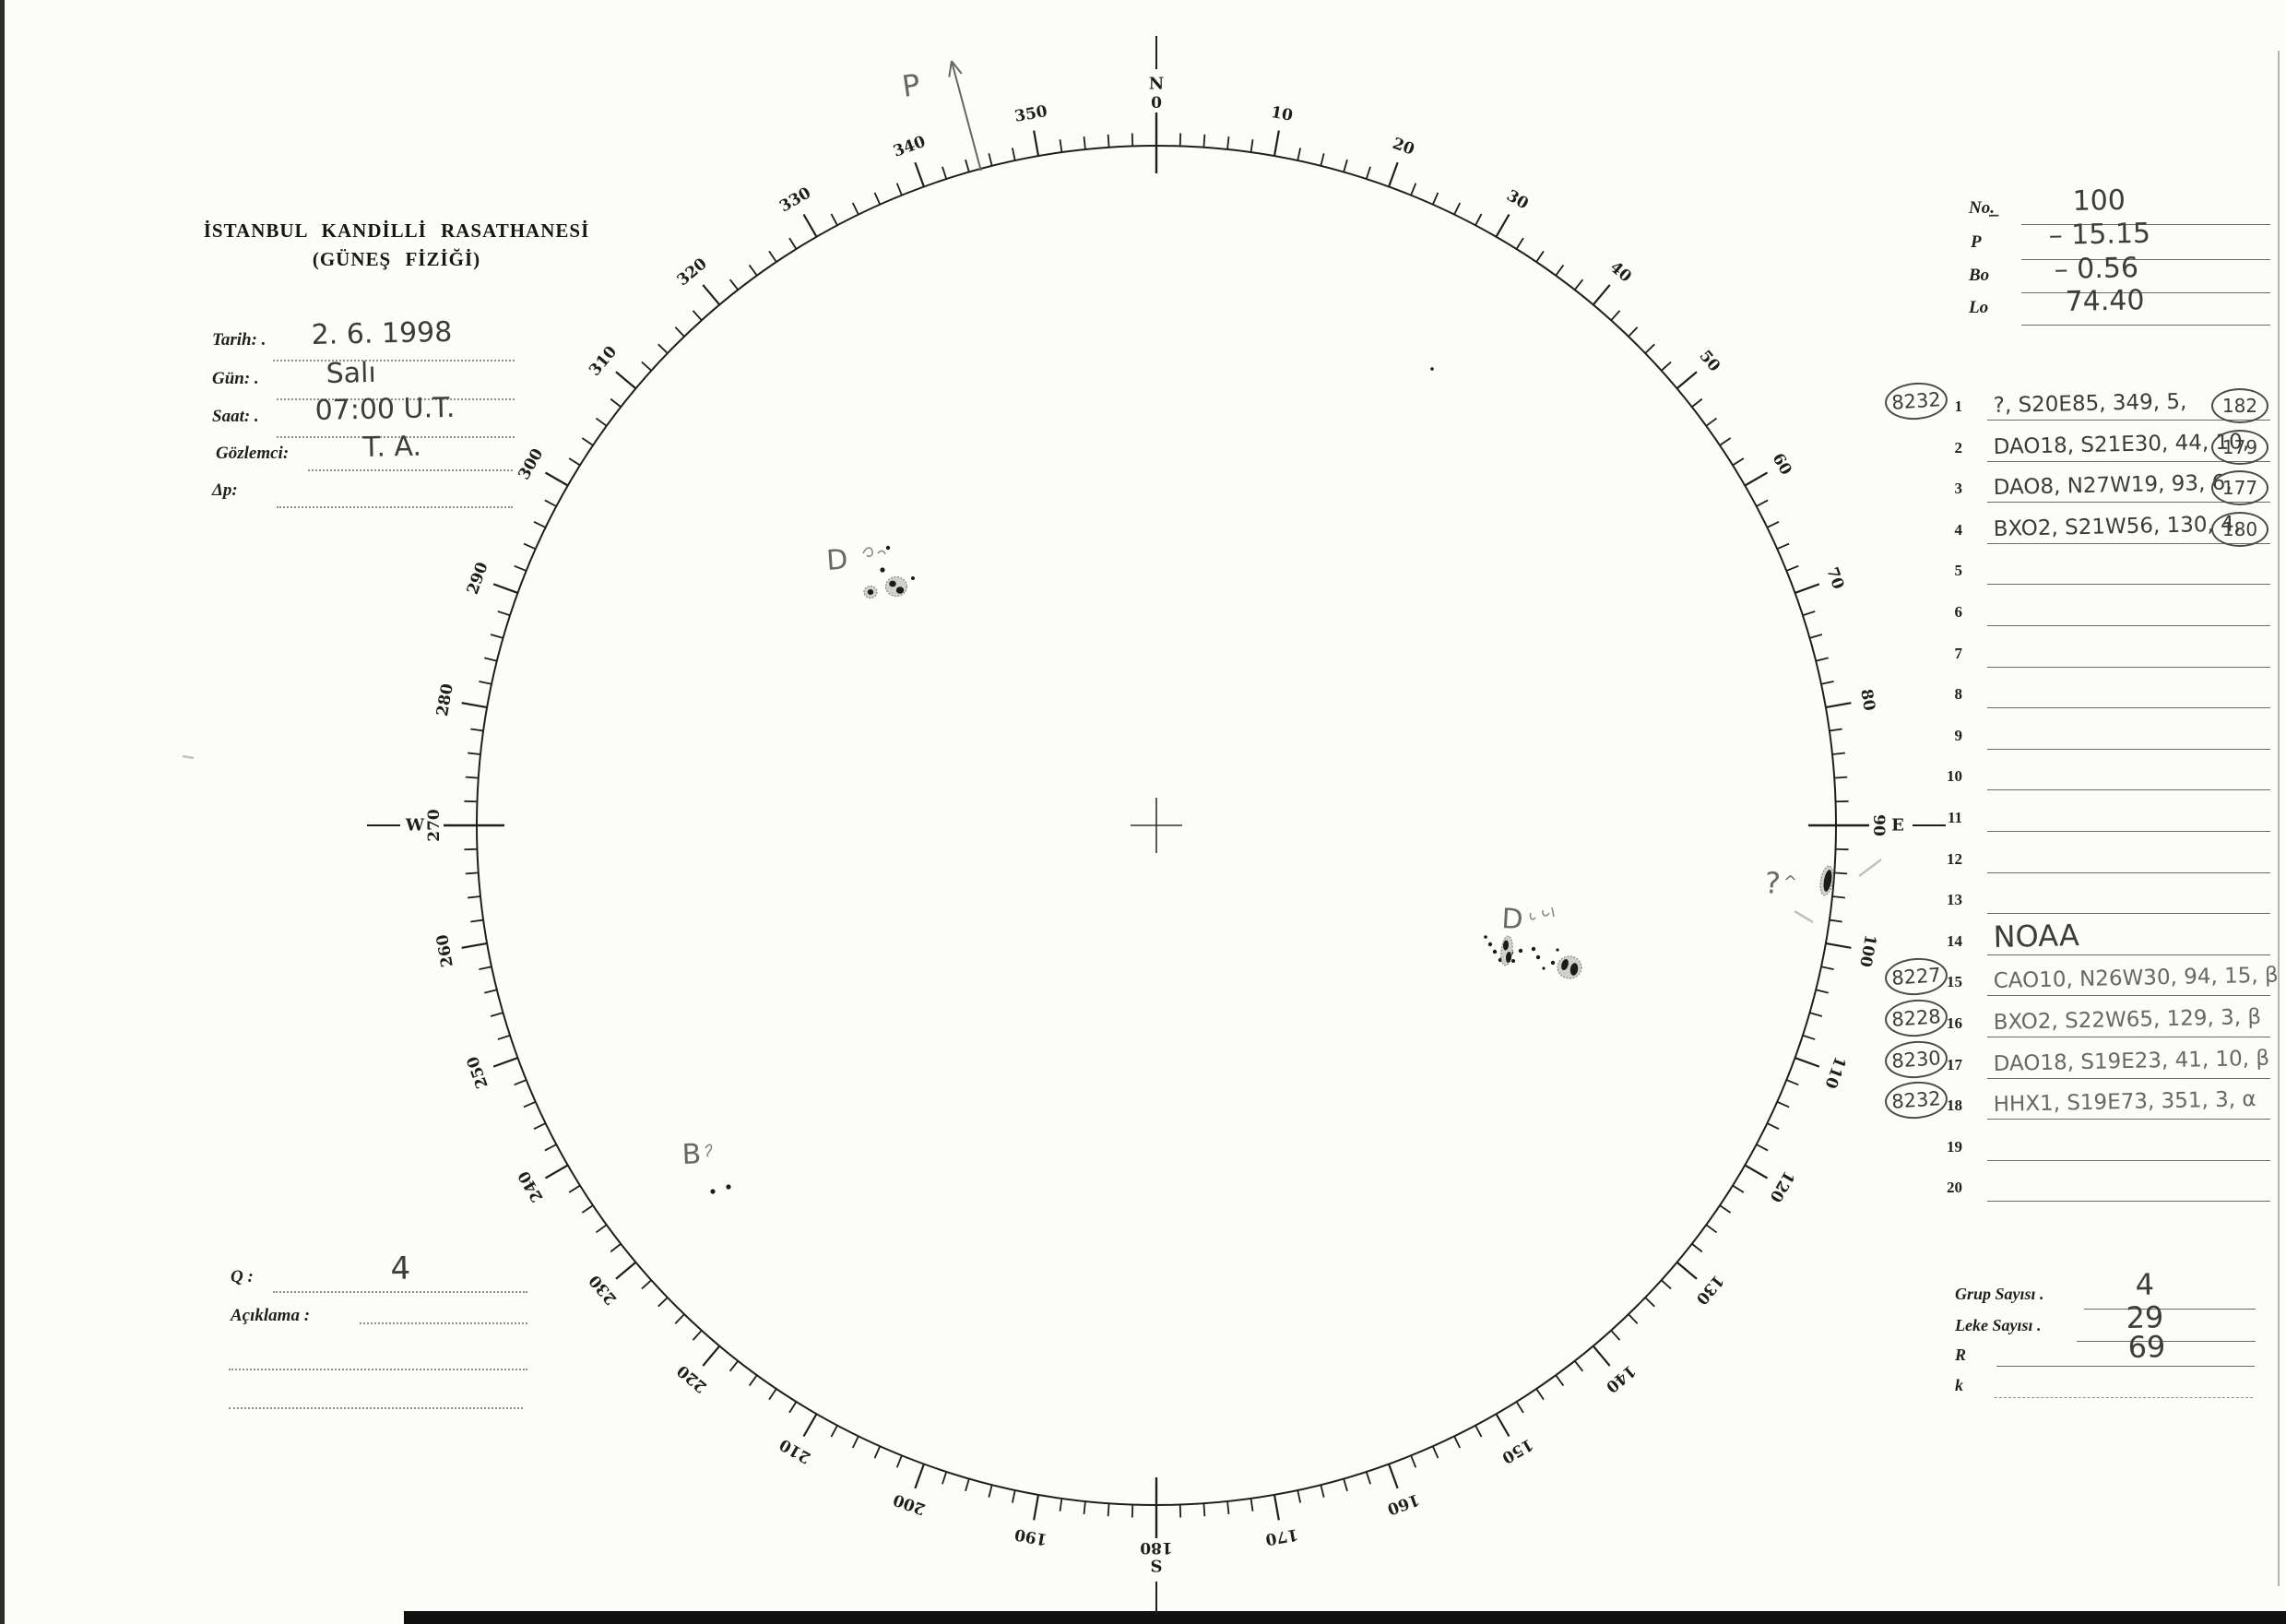  What do you see at coordinates (1954, 1146) in the screenshot?
I see `row-number: 19` at bounding box center [1954, 1146].